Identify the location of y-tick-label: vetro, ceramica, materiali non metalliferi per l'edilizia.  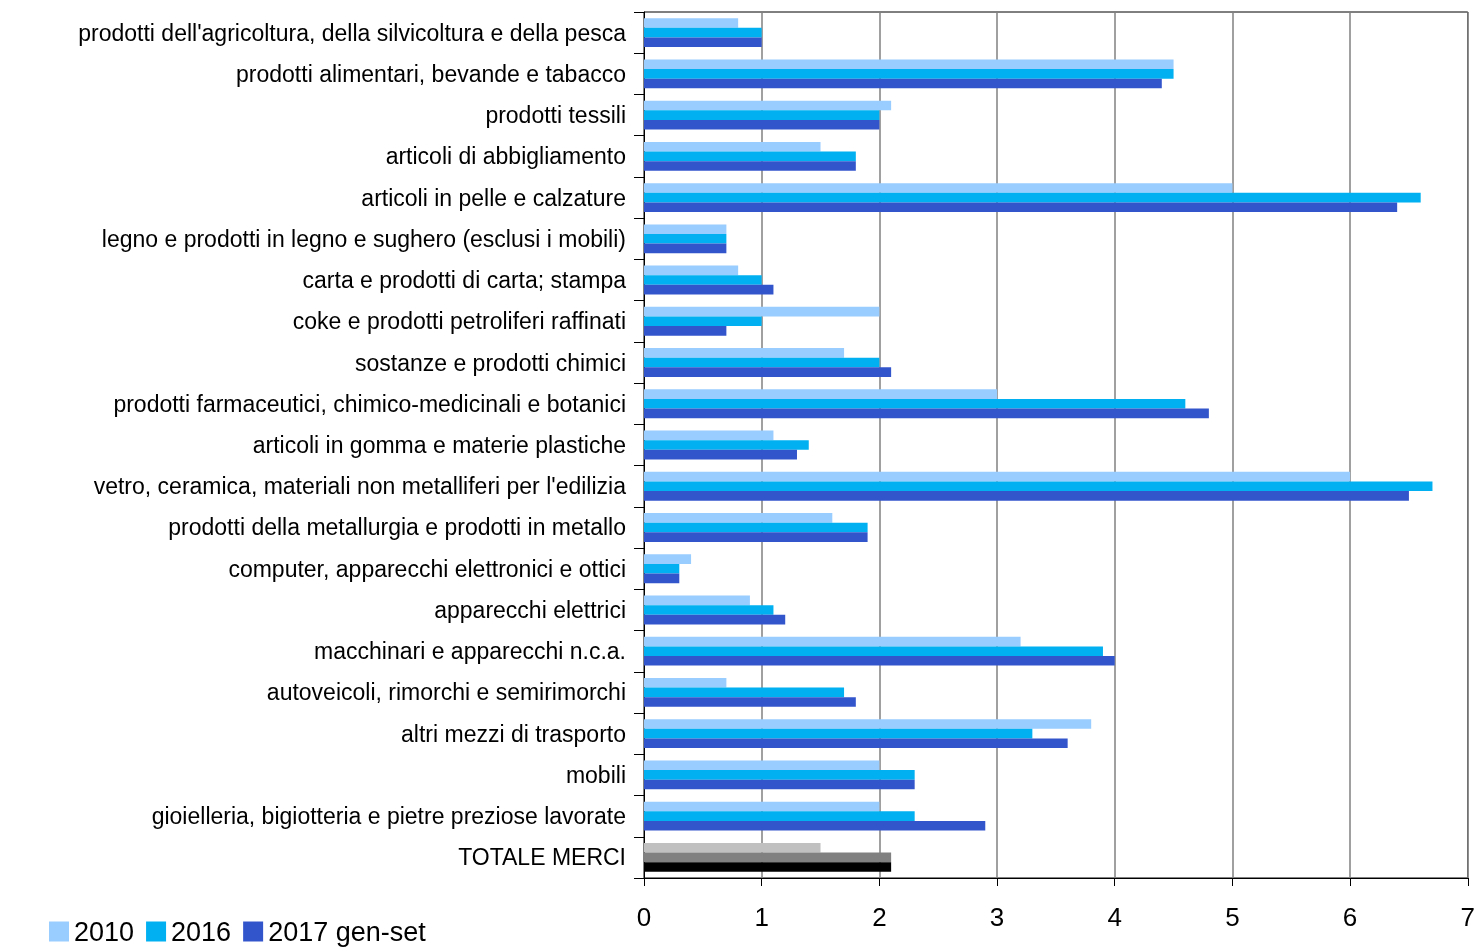
(360, 486).